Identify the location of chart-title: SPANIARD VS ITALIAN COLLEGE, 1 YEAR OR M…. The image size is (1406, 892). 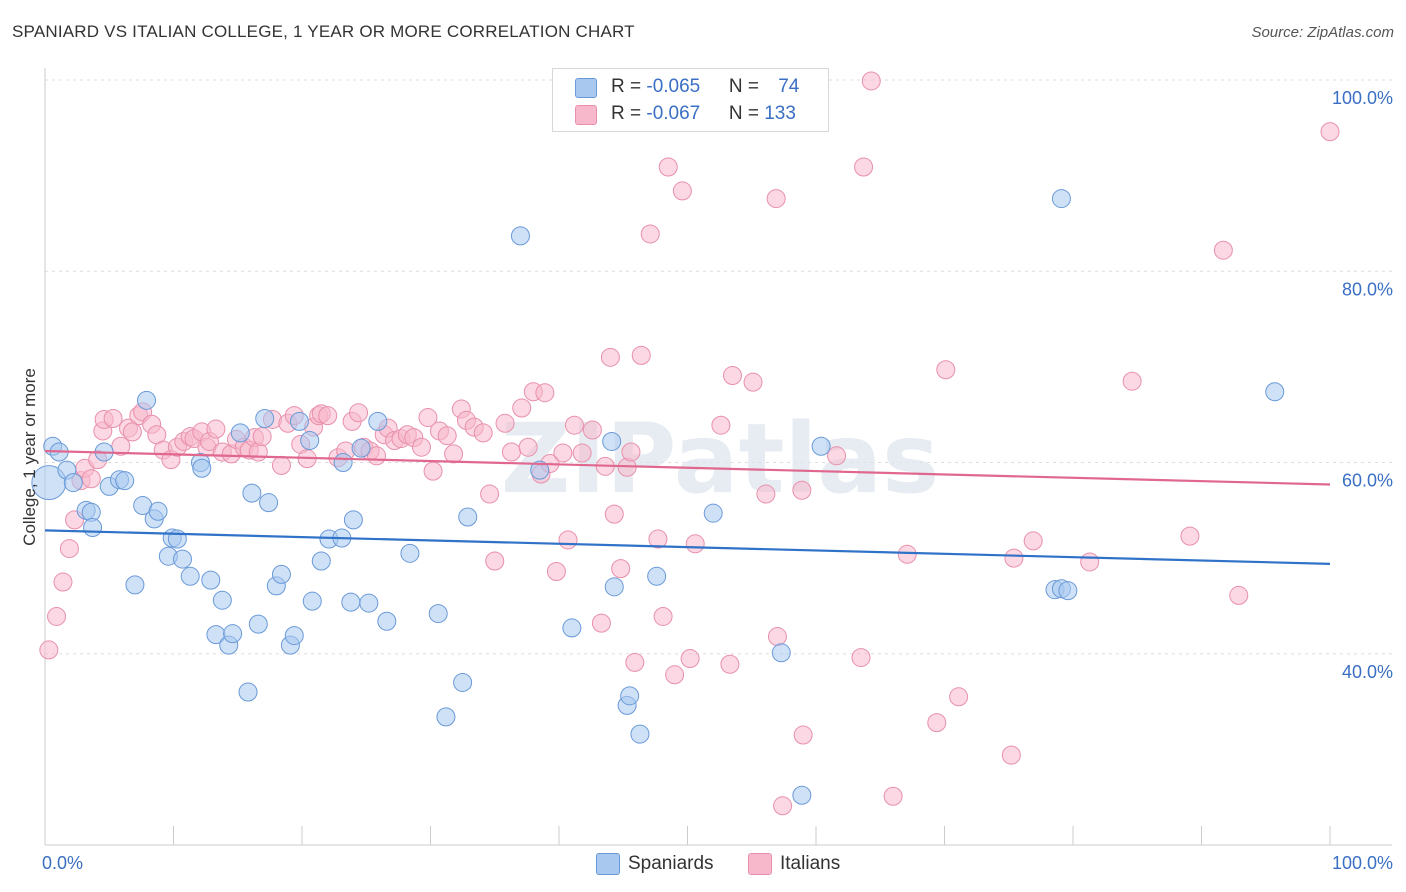
(323, 31).